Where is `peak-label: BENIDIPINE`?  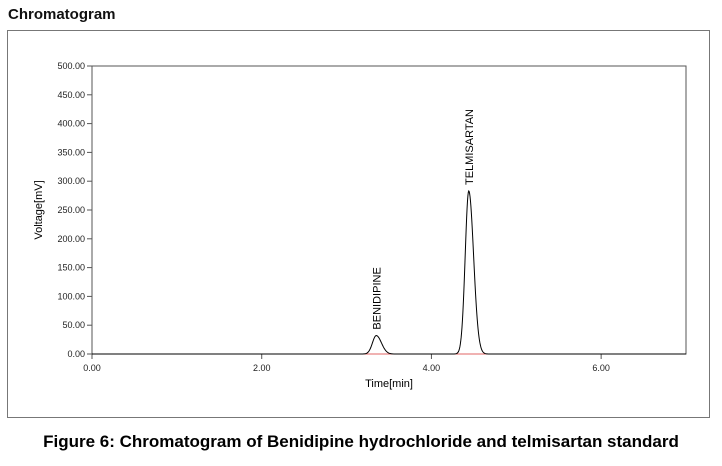 peak-label: BENIDIPINE is located at coordinates (377, 298).